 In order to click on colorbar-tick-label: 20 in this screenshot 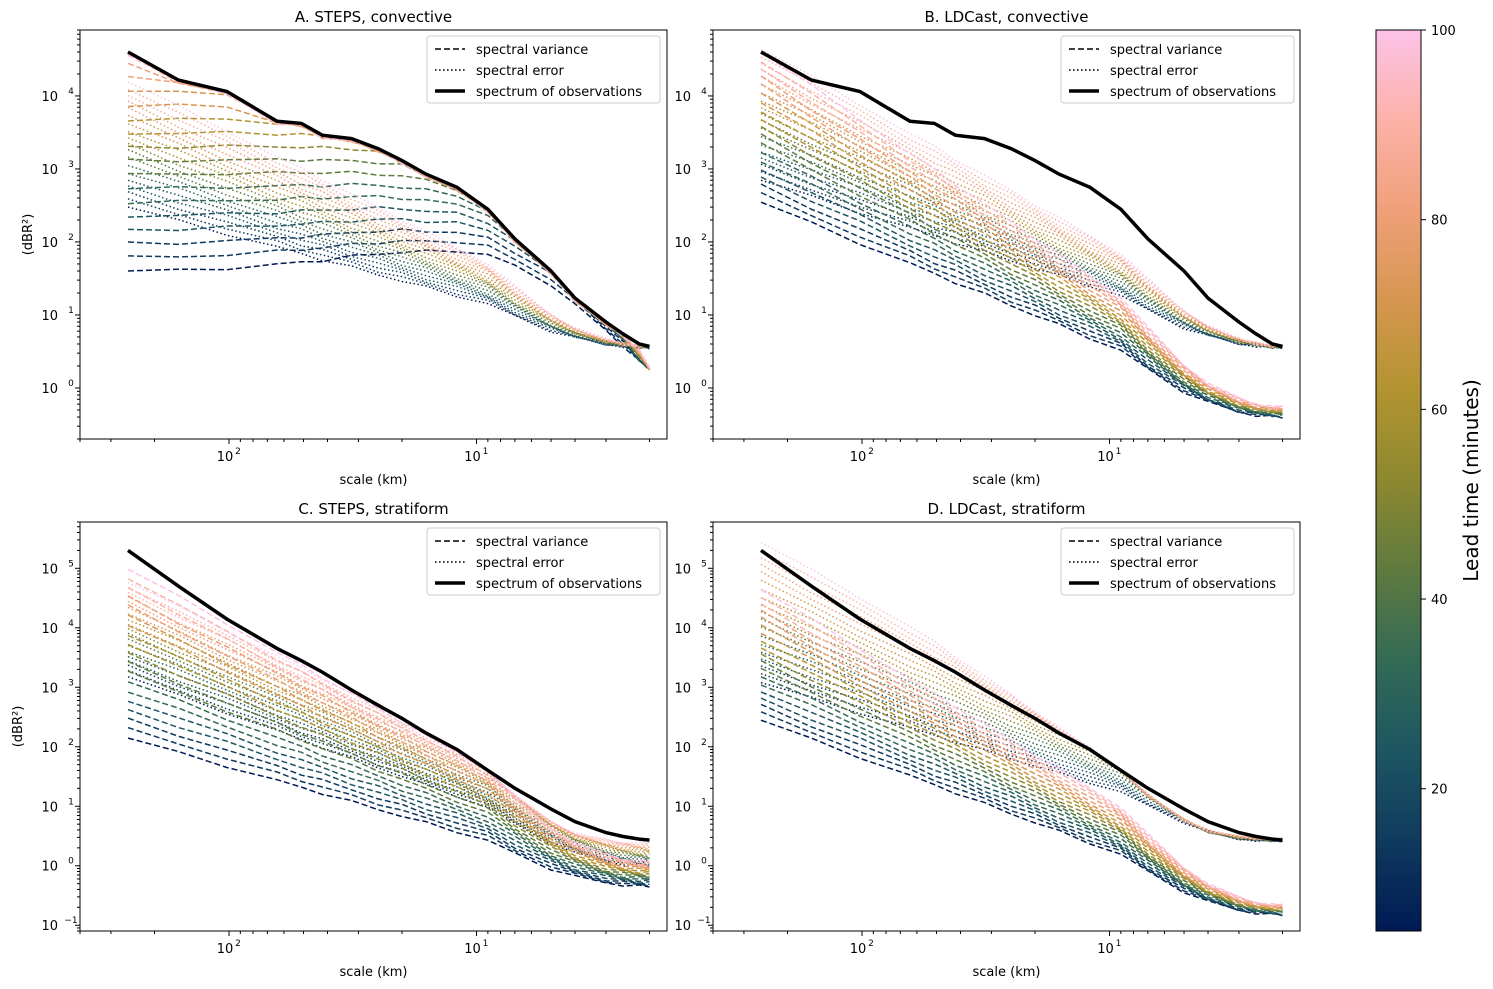, I will do `click(1439, 790)`.